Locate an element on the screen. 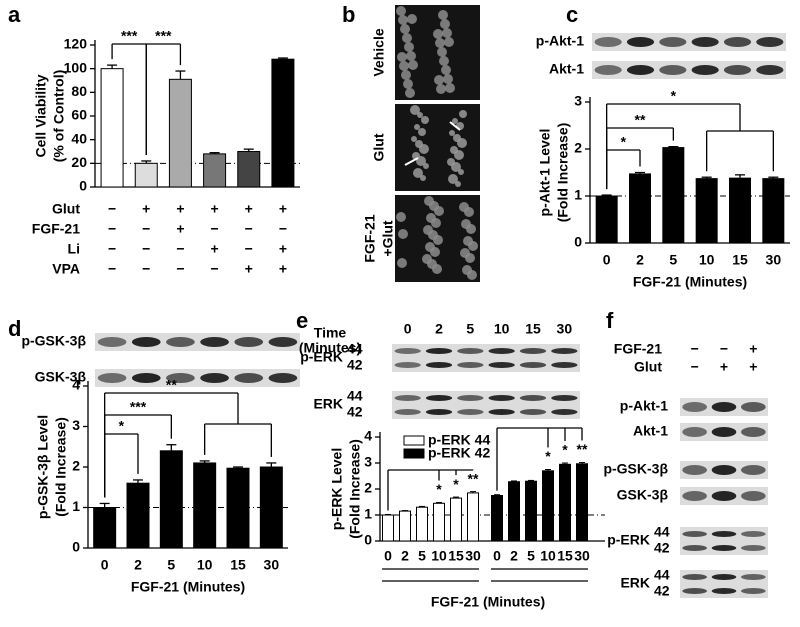 This screenshot has height=627, width=800. y-axis-label: (Fold Increase) is located at coordinates (61, 467).